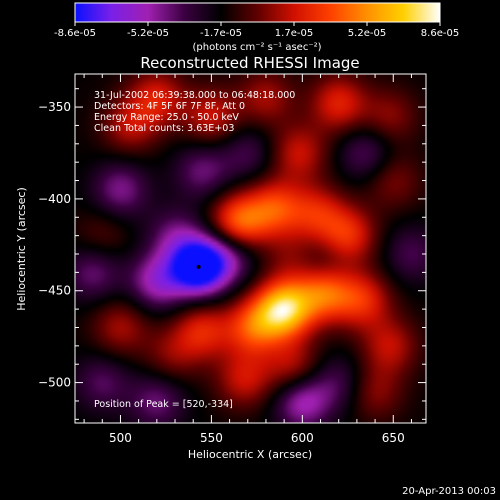 Image resolution: width=500 pixels, height=500 pixels. What do you see at coordinates (54, 291) in the screenshot?
I see `y-tick-label: −450` at bounding box center [54, 291].